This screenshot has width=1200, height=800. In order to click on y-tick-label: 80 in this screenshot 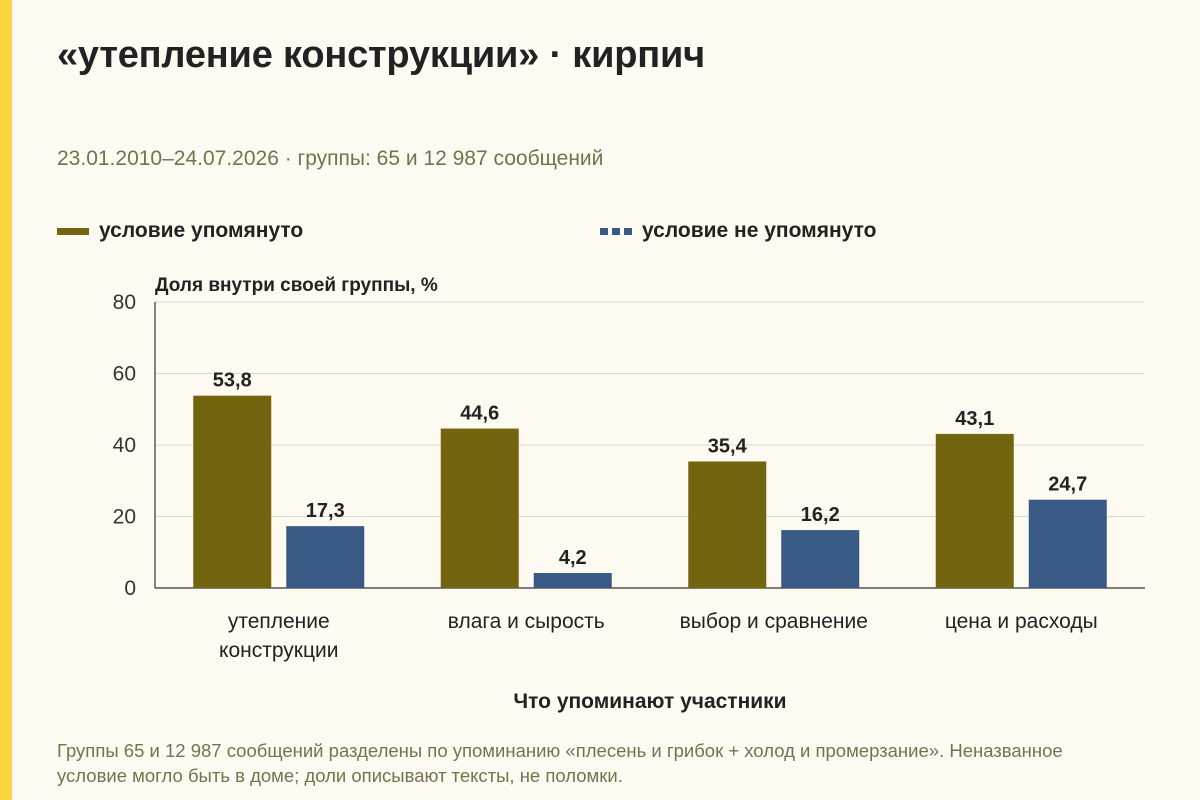, I will do `click(124, 302)`.